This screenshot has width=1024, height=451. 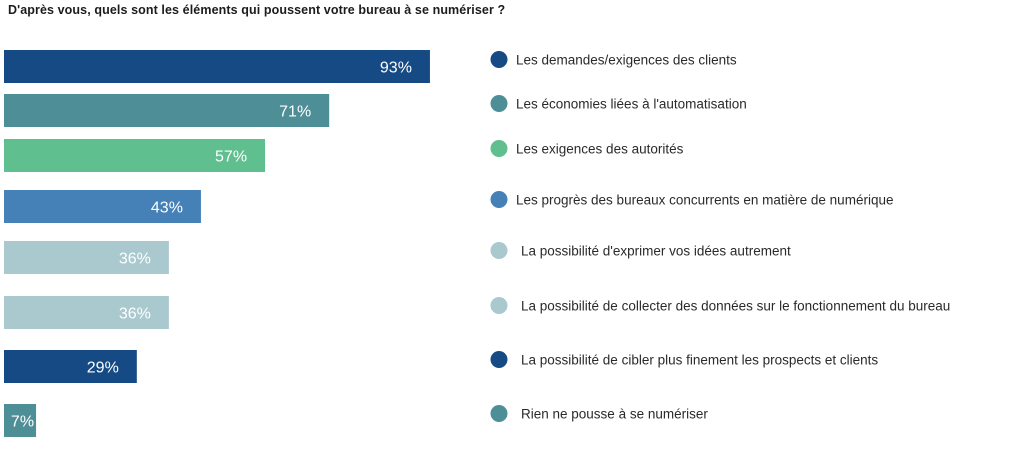 What do you see at coordinates (135, 314) in the screenshot?
I see `bar-value-label-6: 36%` at bounding box center [135, 314].